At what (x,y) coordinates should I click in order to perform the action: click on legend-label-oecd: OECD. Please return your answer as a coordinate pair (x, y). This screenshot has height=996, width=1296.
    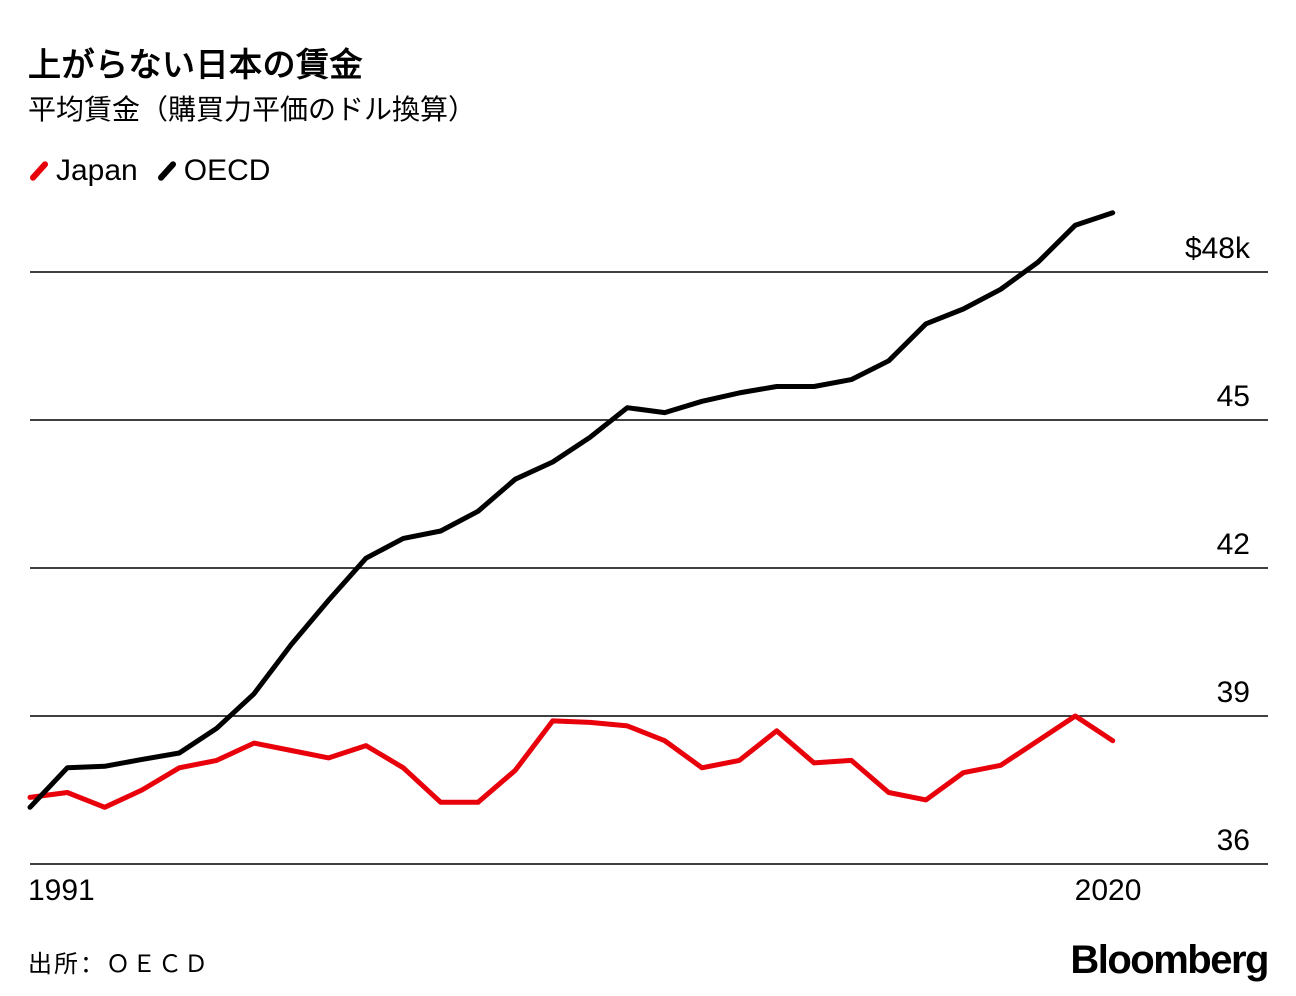
    Looking at the image, I should click on (227, 170).